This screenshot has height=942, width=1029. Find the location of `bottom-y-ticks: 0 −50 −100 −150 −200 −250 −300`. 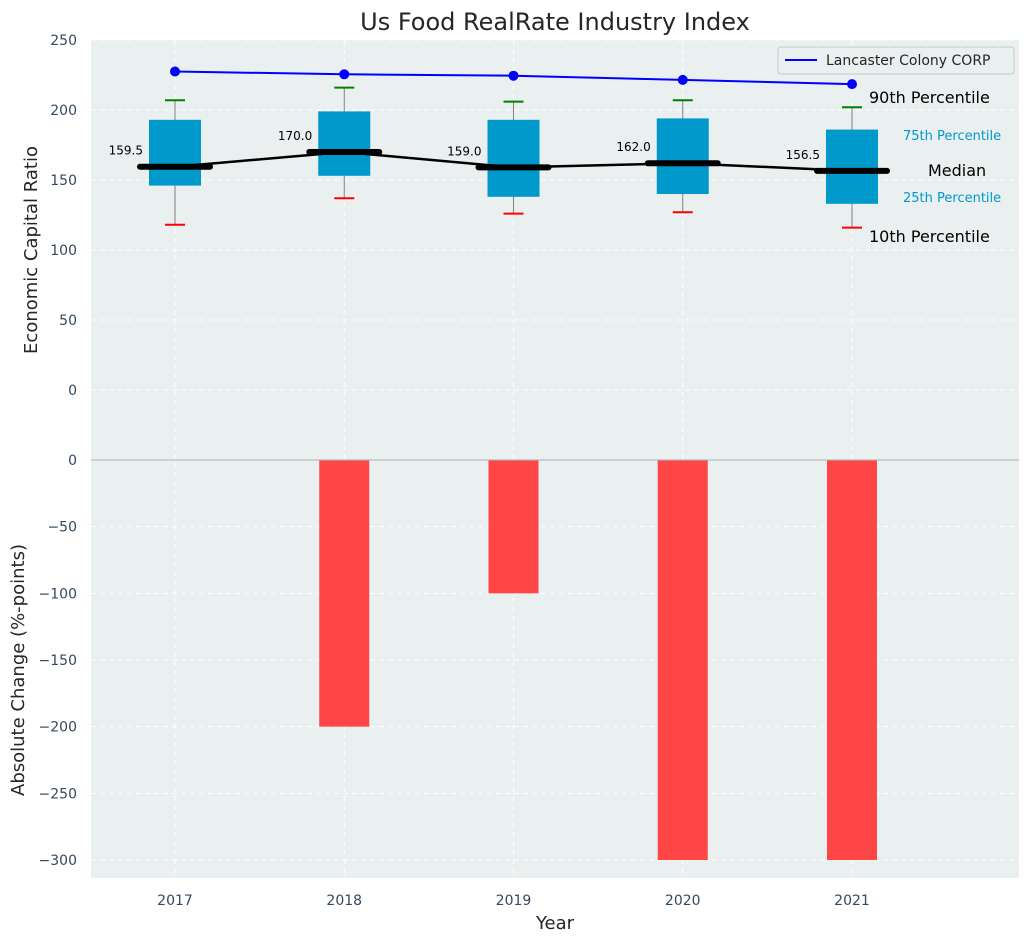

bottom-y-ticks: 0 −50 −100 −150 −200 −250 −300 is located at coordinates (58, 661).